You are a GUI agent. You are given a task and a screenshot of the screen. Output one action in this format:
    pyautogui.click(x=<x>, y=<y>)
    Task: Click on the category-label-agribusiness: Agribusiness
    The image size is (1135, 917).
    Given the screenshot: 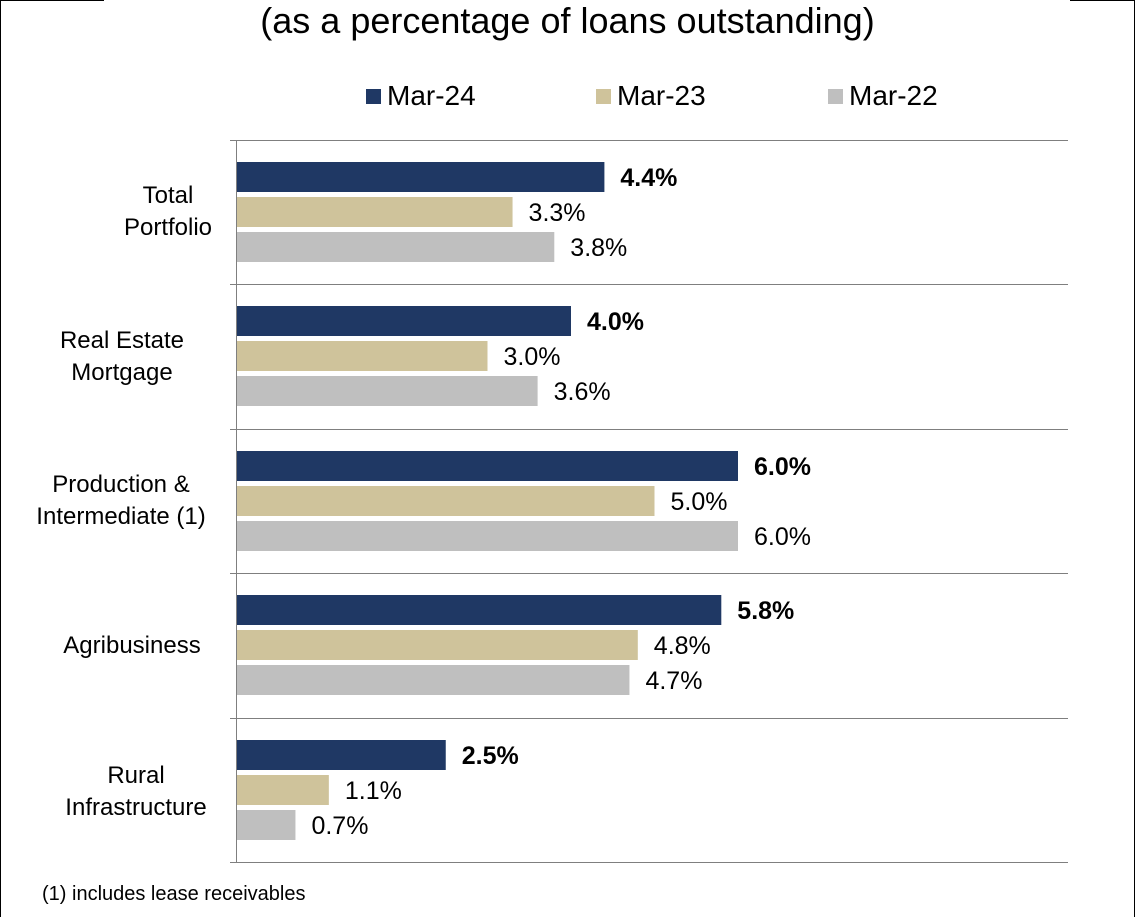 What is the action you would take?
    pyautogui.click(x=132, y=646)
    